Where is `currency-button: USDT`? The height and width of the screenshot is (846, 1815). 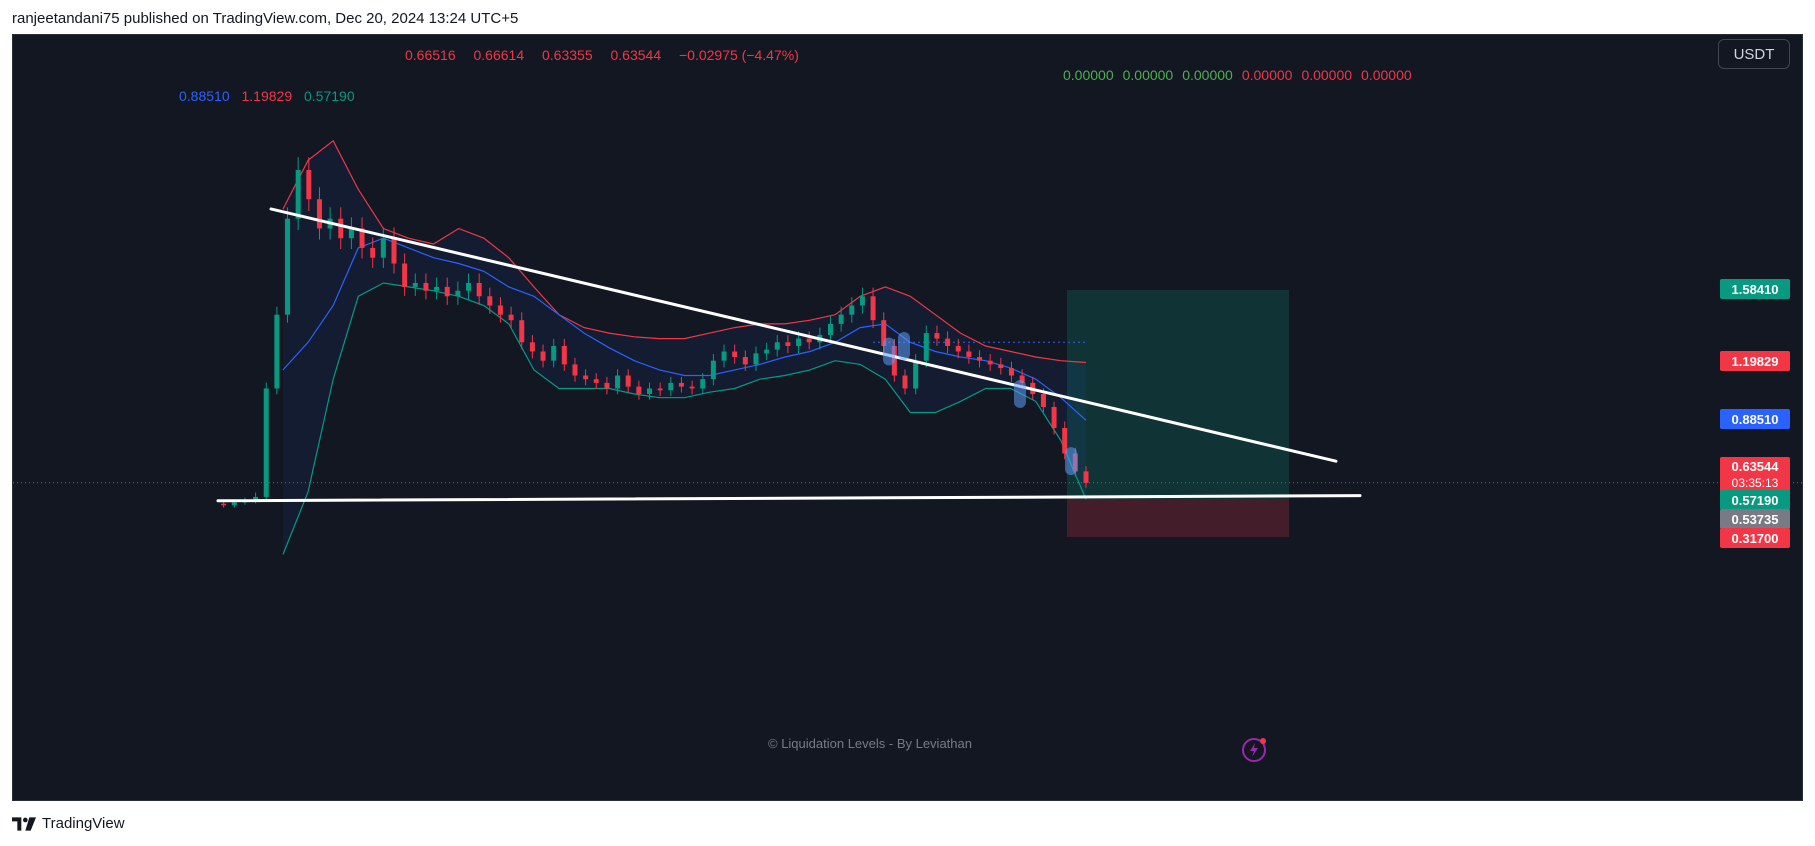 currency-button: USDT is located at coordinates (1754, 54).